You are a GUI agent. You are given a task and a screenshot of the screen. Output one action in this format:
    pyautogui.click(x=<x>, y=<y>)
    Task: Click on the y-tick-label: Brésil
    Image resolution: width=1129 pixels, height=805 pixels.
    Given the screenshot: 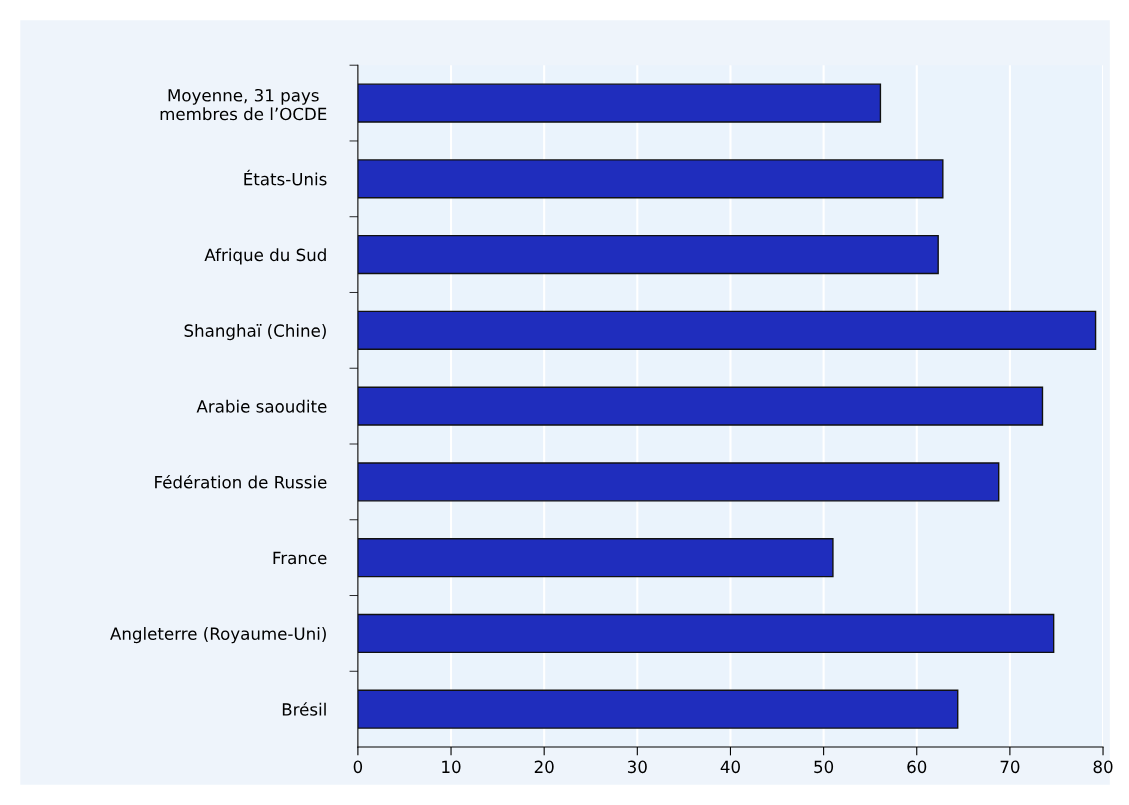 What is the action you would take?
    pyautogui.click(x=304, y=709)
    